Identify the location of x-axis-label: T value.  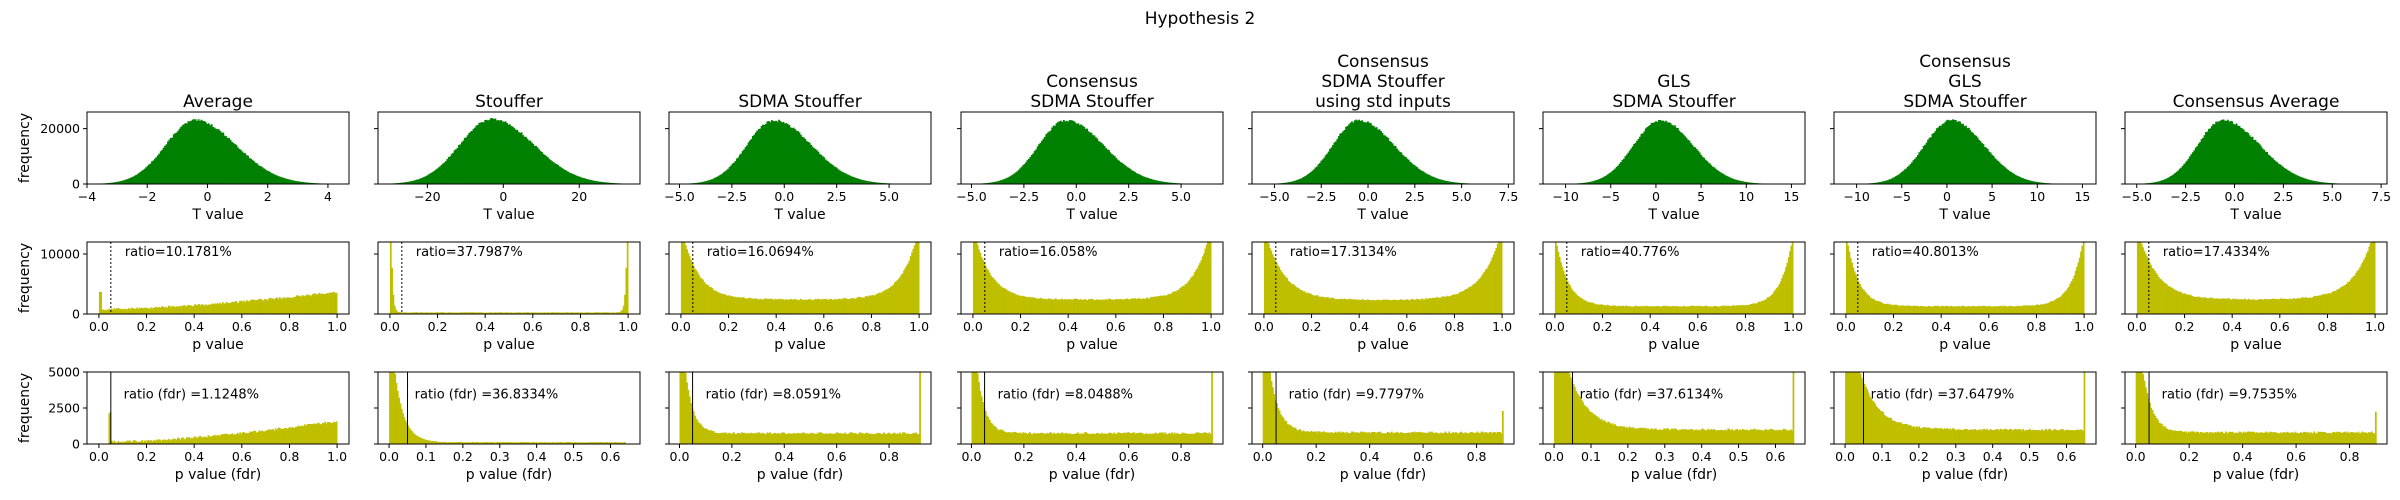
(1091, 215).